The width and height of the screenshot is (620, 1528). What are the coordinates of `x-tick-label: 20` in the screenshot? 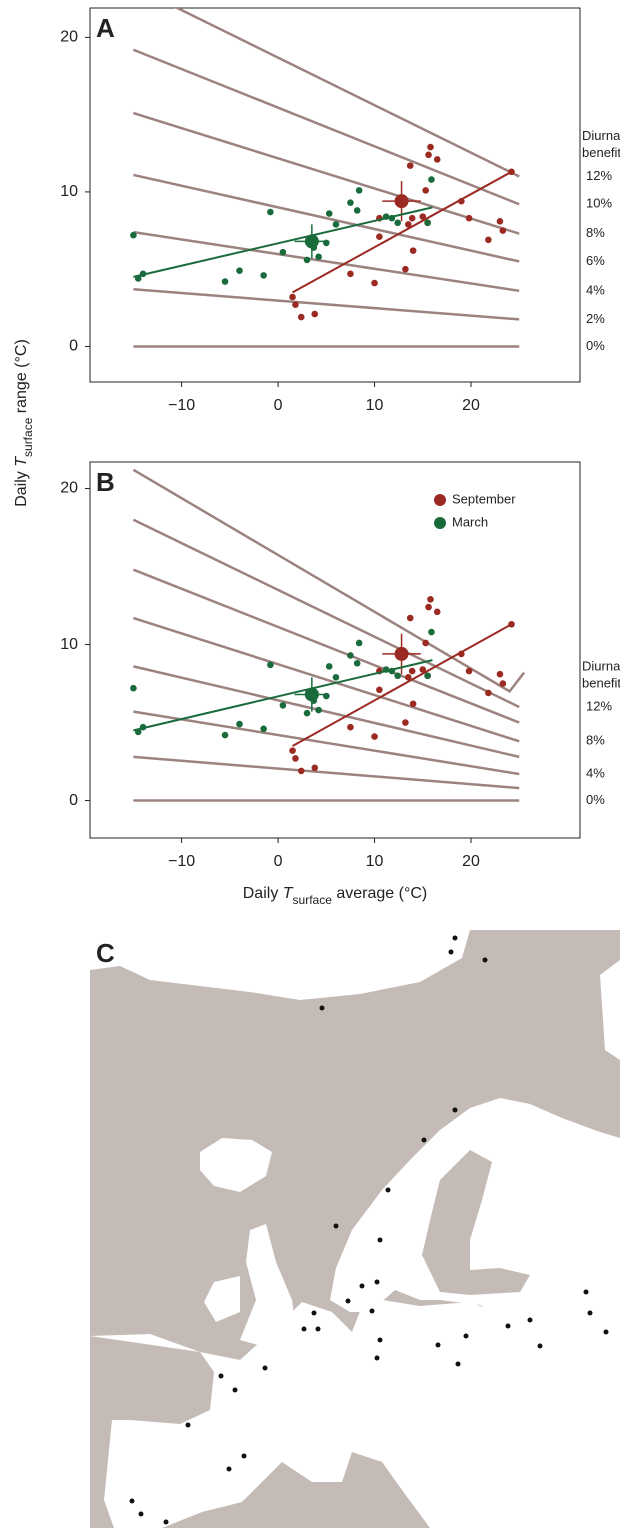 It's located at (471, 861).